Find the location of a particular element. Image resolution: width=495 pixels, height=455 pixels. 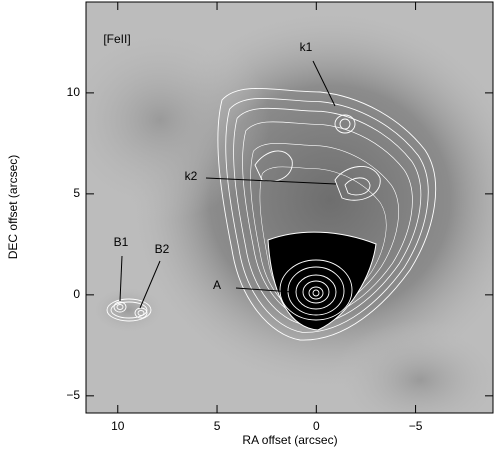

y-tick-label: 10 is located at coordinates (74, 92).